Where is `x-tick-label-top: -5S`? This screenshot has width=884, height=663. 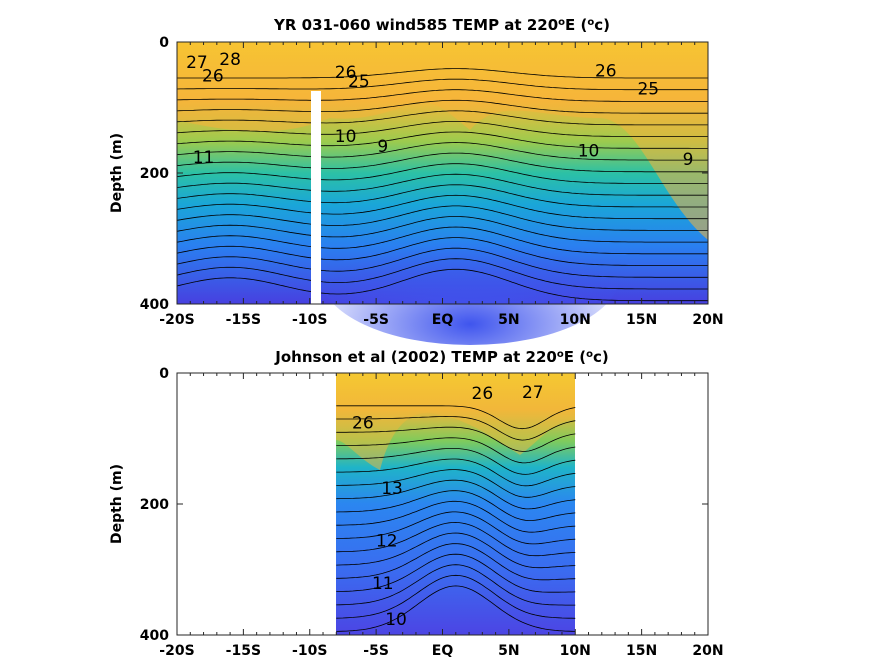 x-tick-label-top: -5S is located at coordinates (376, 320).